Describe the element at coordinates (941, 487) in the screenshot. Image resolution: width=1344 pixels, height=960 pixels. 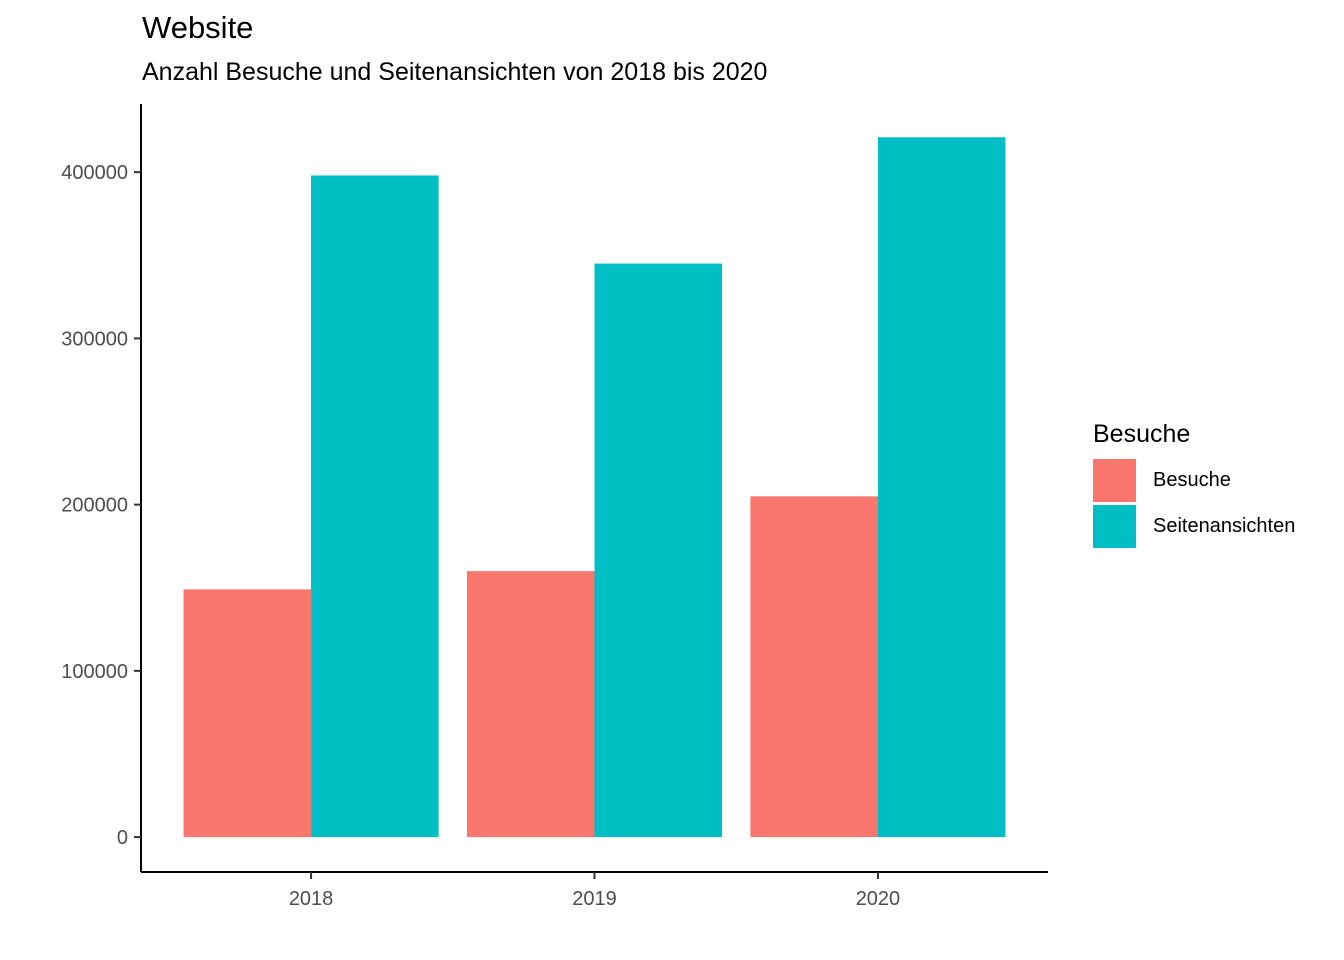
I see `bar-seitenansichten-2020` at that location.